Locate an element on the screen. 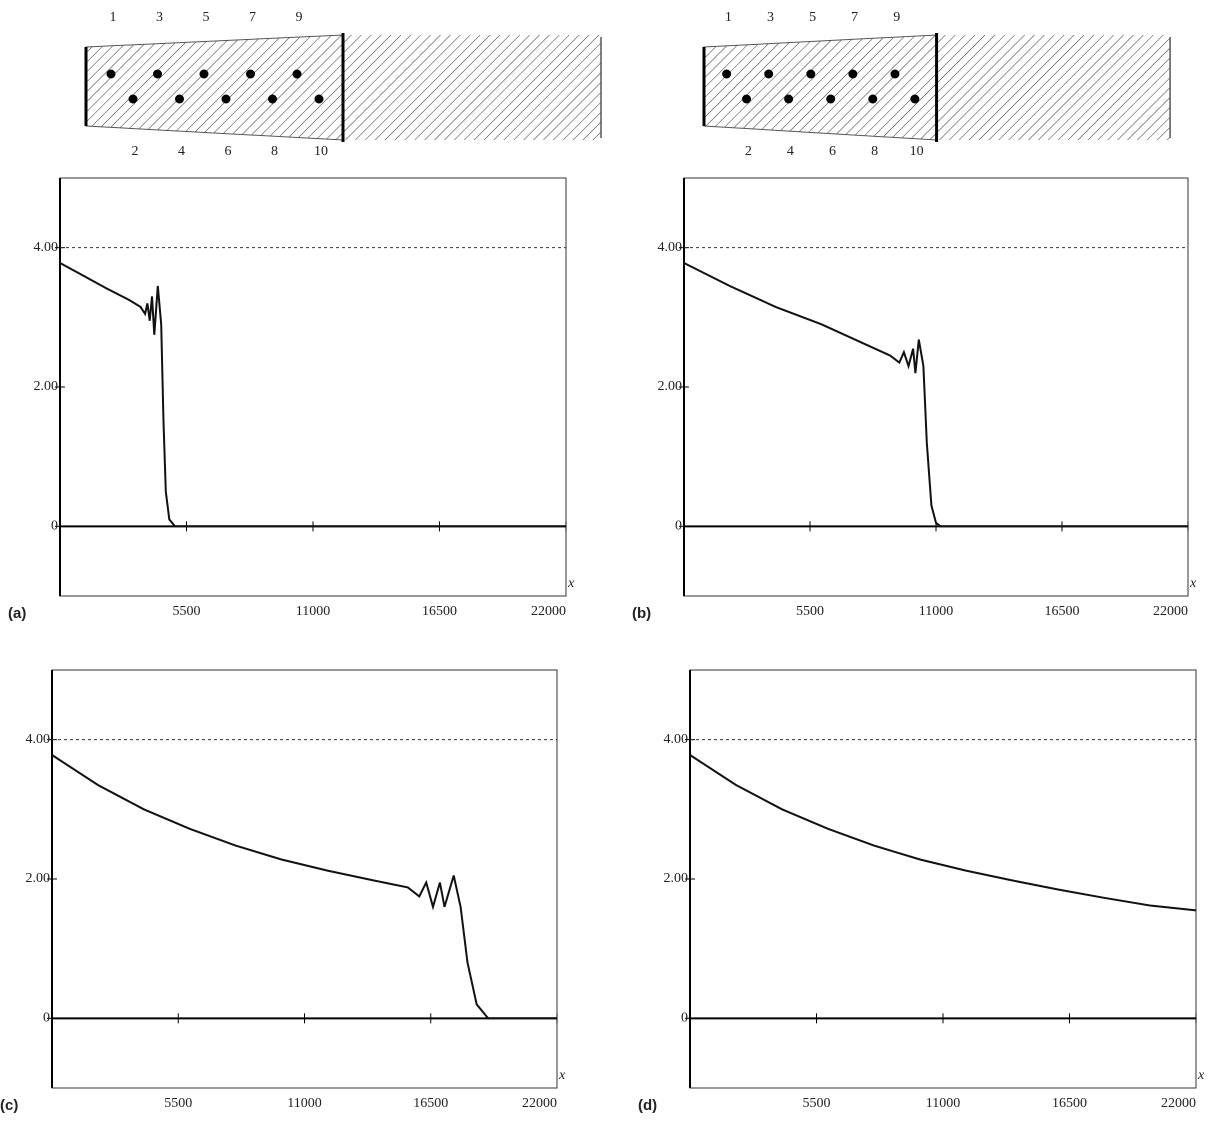 The height and width of the screenshot is (1129, 1232). panel-label: (c) is located at coordinates (9, 1105).